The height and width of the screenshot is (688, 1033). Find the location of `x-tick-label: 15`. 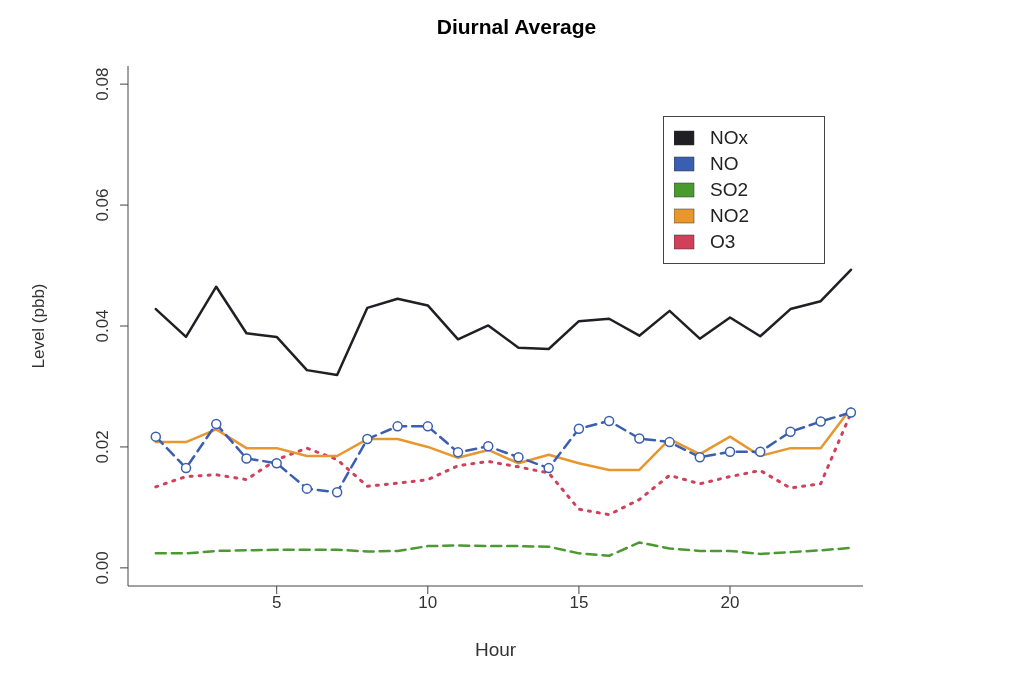

x-tick-label: 15 is located at coordinates (579, 603).